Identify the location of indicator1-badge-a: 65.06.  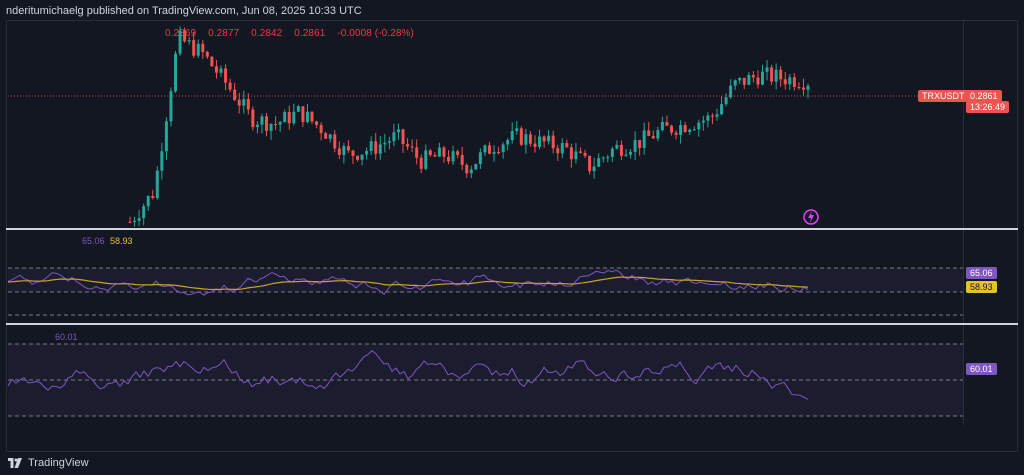
(981, 273).